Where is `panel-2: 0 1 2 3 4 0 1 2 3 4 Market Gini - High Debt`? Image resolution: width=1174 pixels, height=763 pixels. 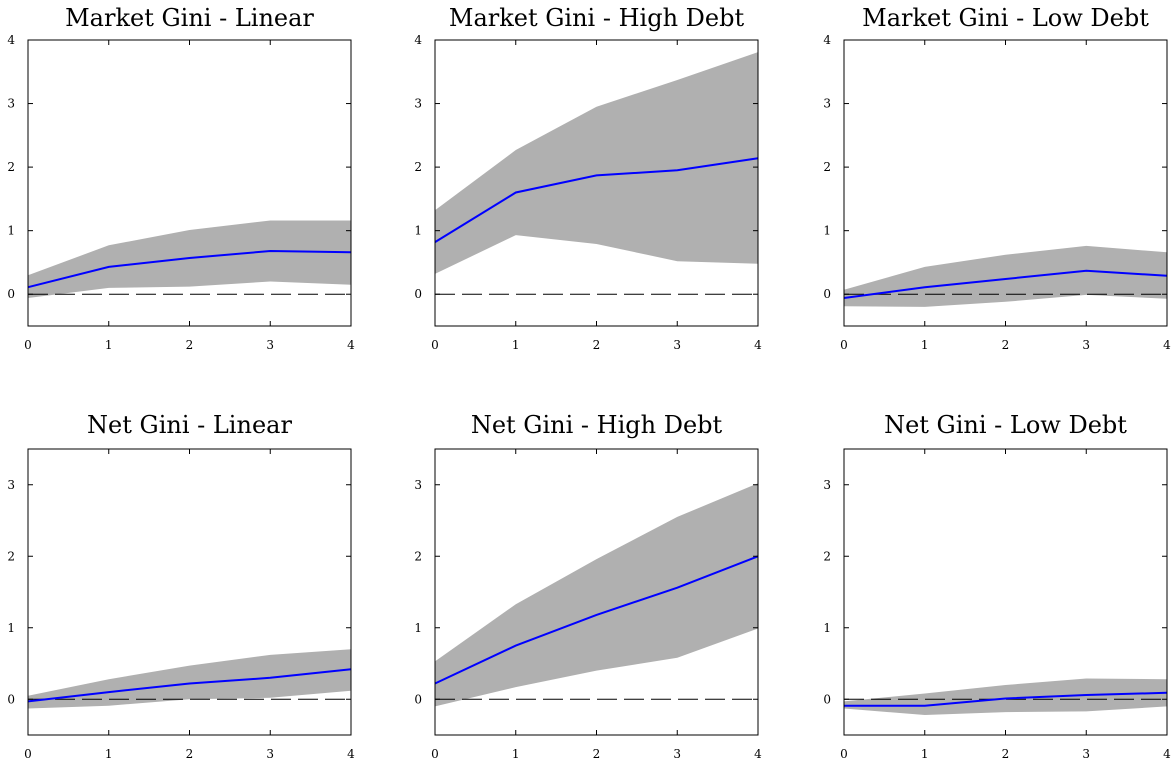 panel-2: 0 1 2 3 4 0 1 2 3 4 Market Gini - High Debt is located at coordinates (588, 178).